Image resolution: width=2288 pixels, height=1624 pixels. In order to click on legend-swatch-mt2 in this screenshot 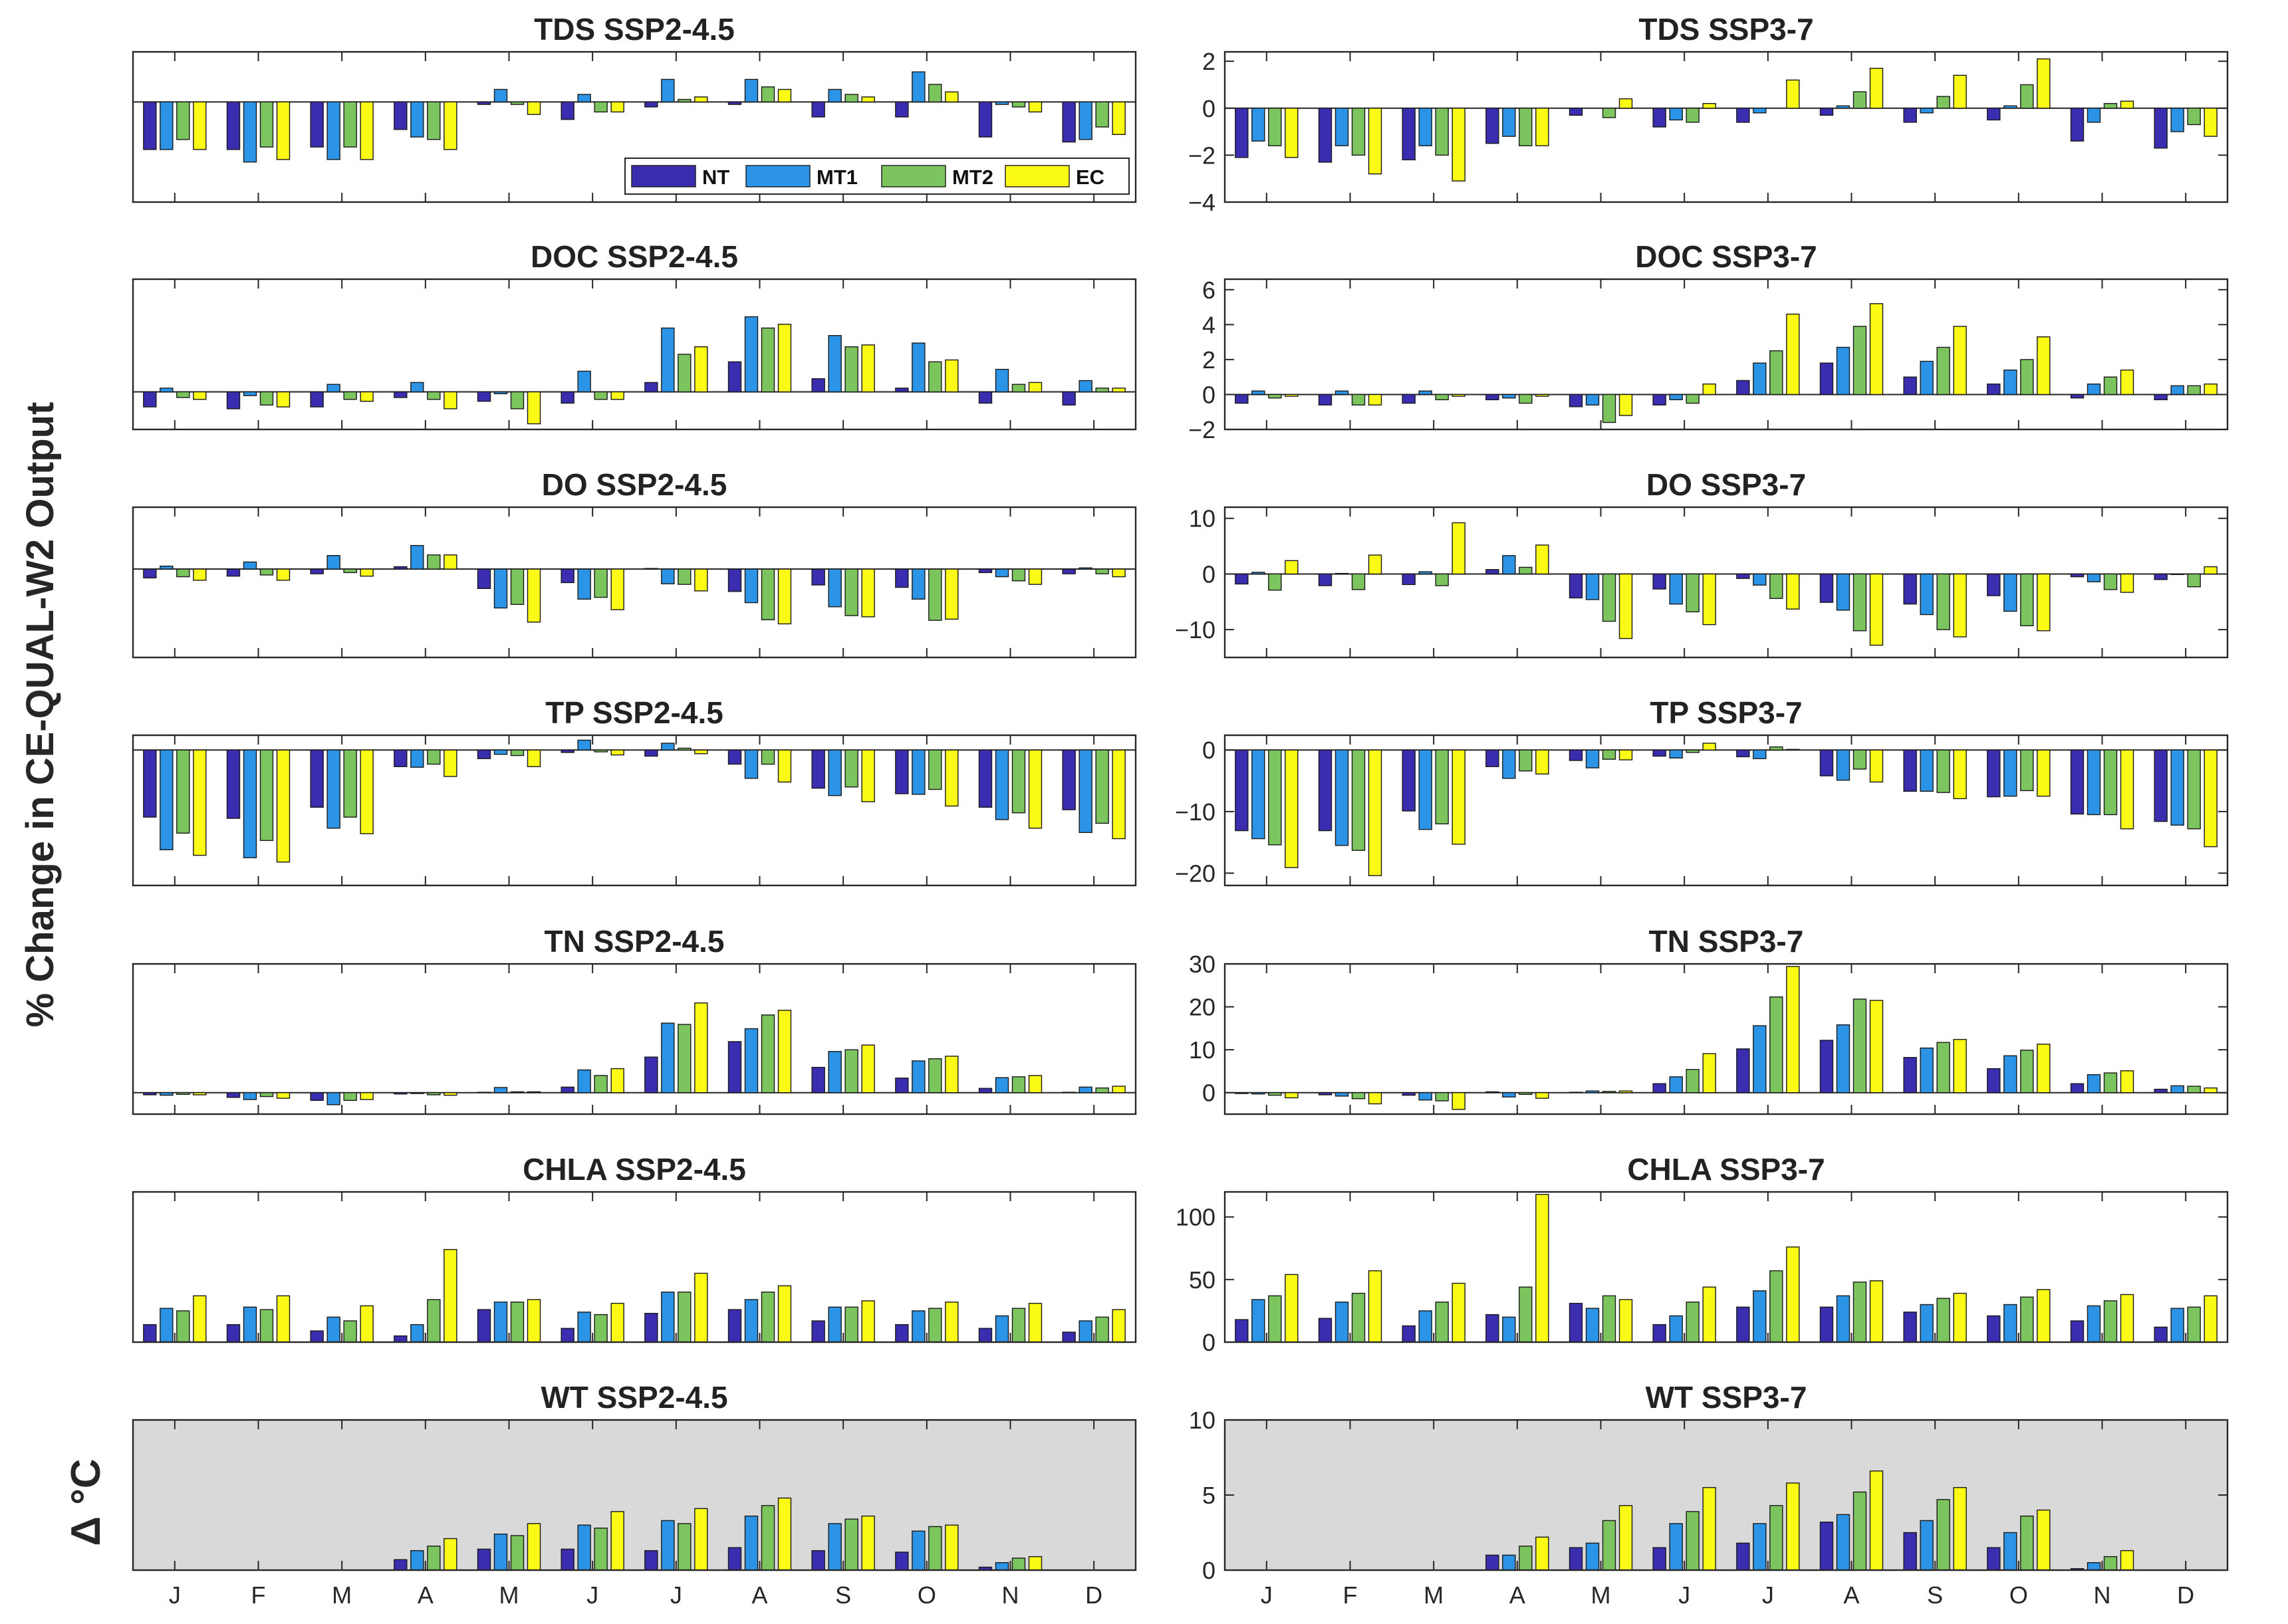, I will do `click(914, 176)`.